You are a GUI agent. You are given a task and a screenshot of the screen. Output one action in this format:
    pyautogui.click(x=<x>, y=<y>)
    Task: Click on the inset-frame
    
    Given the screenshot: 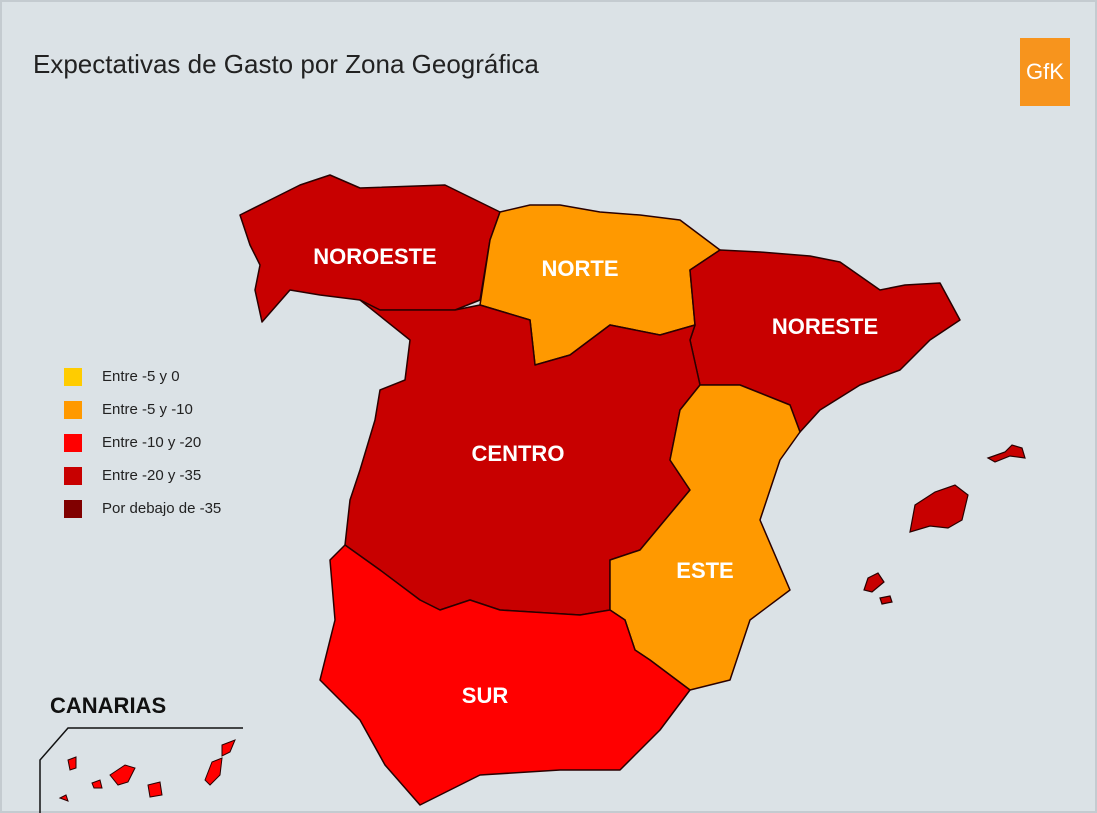 What is the action you would take?
    pyautogui.click(x=141, y=770)
    